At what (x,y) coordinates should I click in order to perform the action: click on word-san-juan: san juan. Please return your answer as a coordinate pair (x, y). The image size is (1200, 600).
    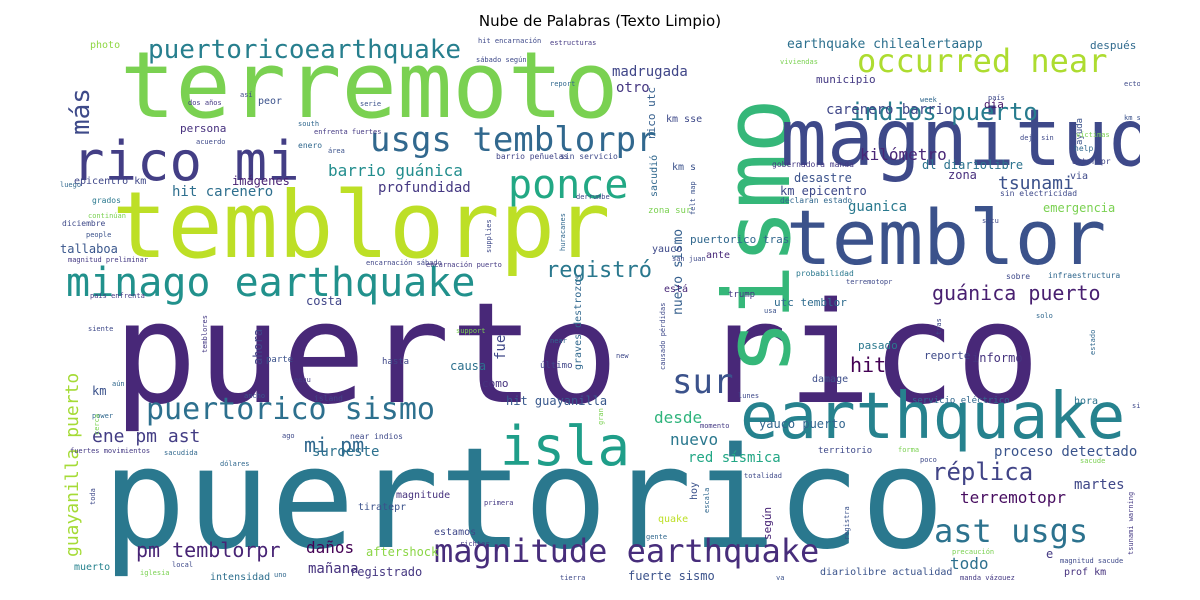
    Looking at the image, I should click on (689, 259).